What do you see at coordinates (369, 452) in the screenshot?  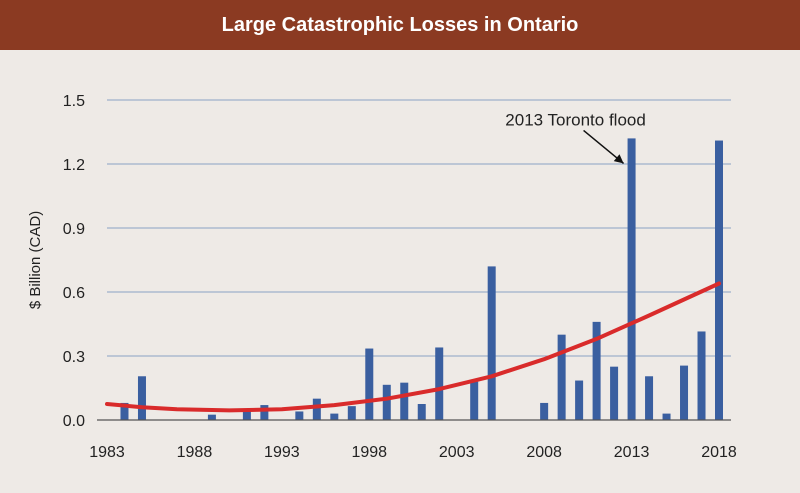 I see `x-tick-label: 1998` at bounding box center [369, 452].